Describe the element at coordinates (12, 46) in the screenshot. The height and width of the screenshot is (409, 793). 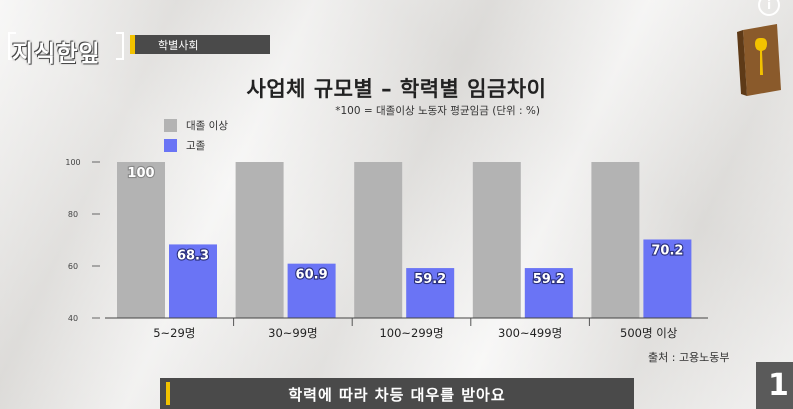
I see `logo-bracket-left` at that location.